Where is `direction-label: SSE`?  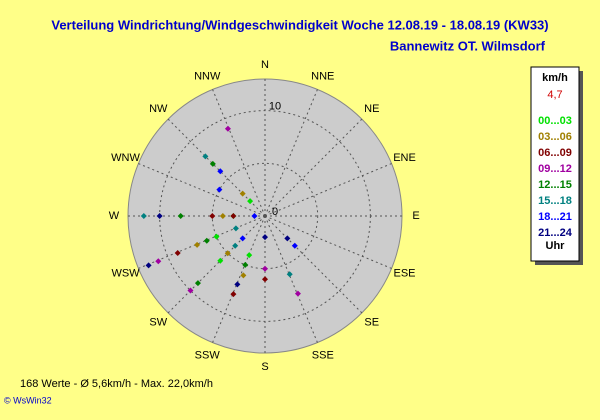
direction-label: SSE is located at coordinates (323, 355).